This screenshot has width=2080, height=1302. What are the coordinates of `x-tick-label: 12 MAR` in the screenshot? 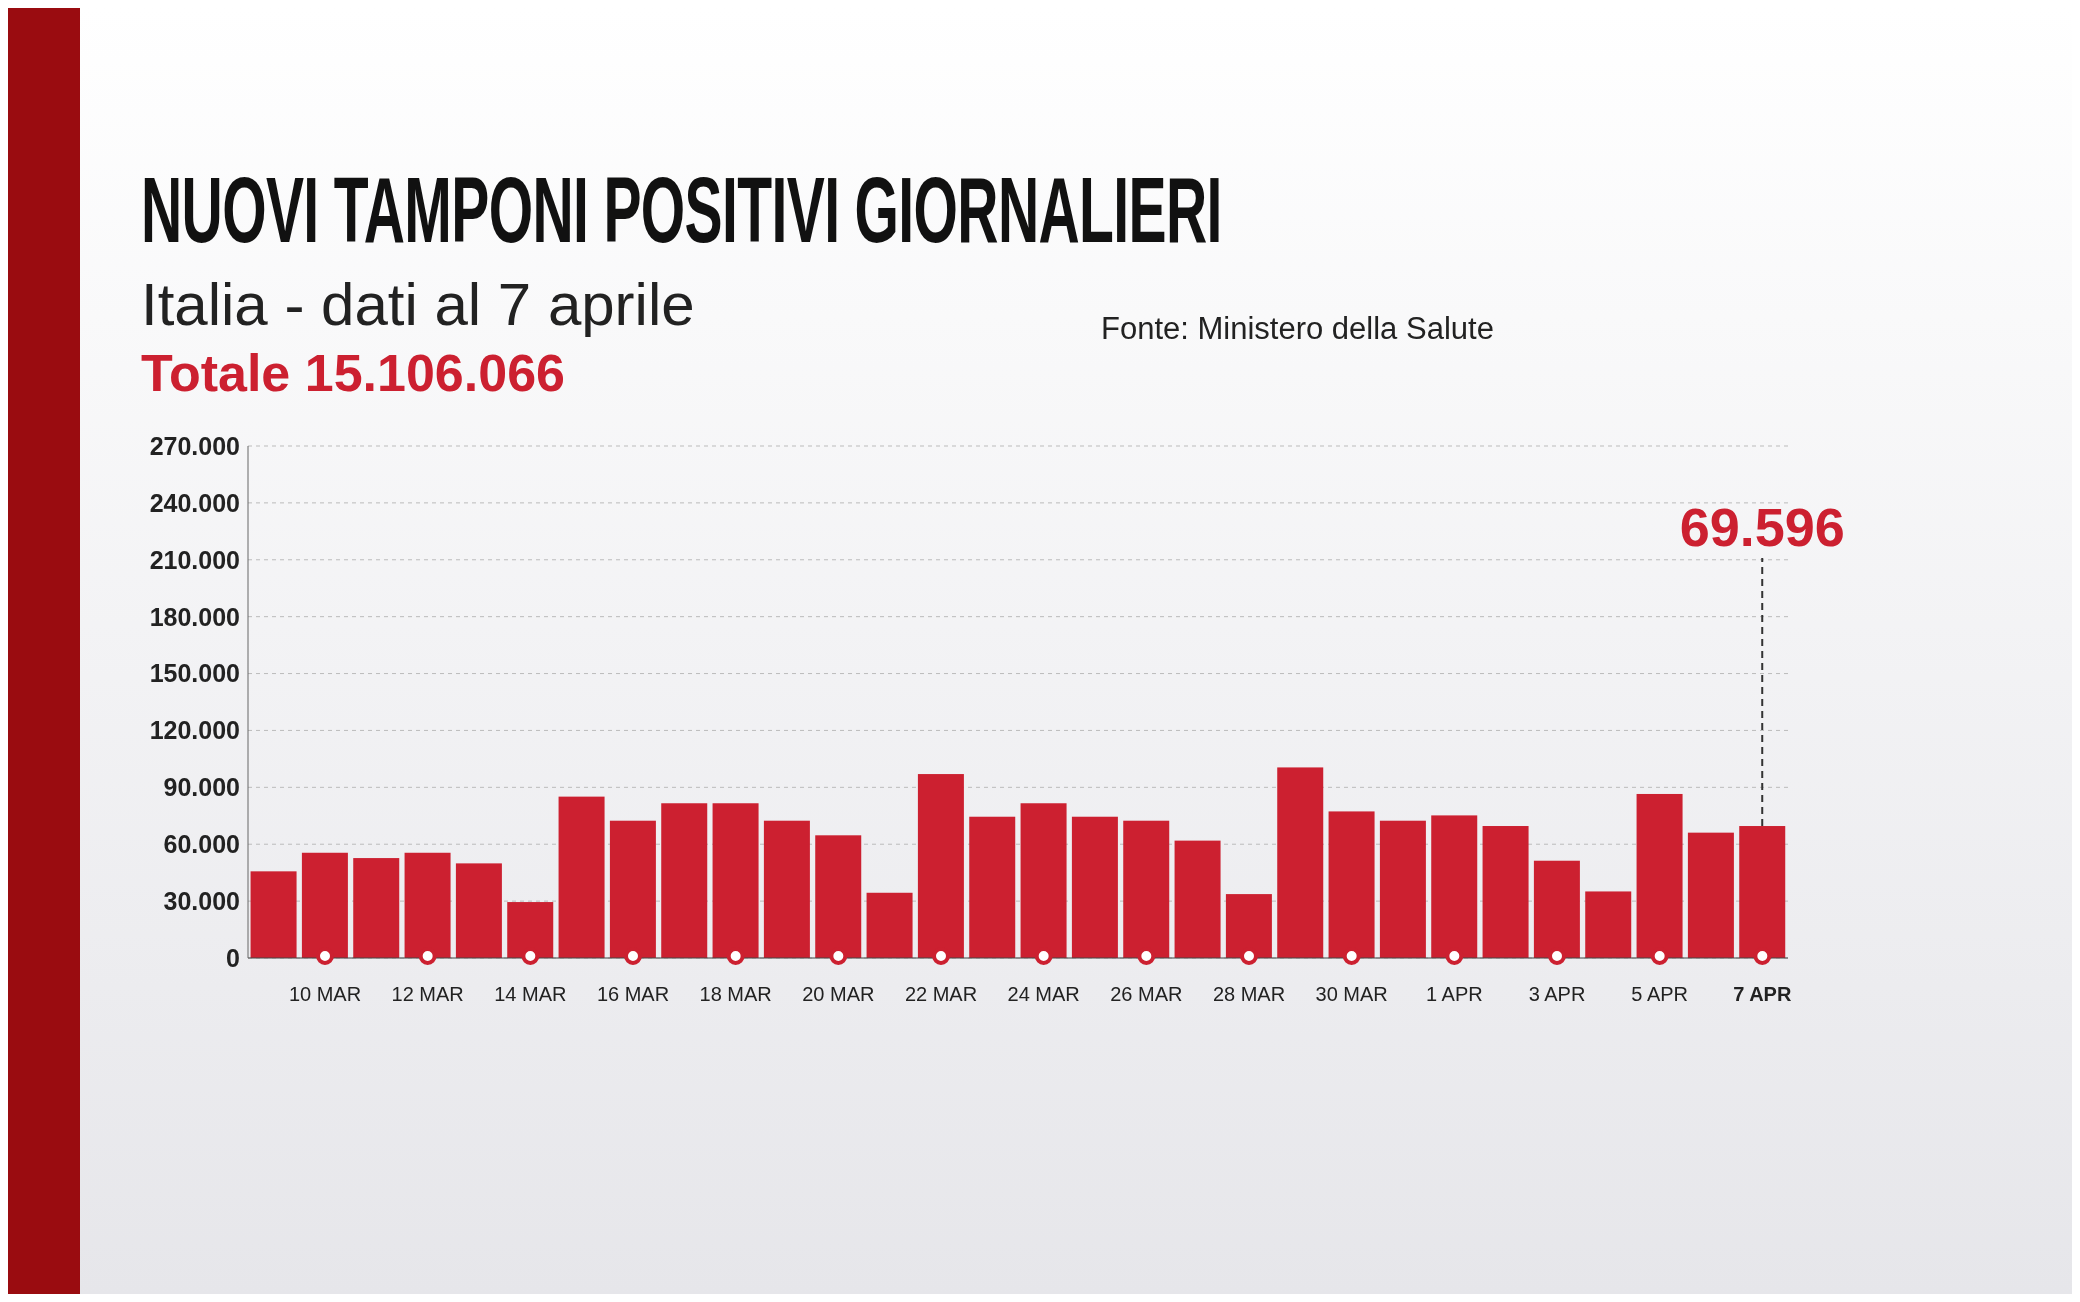 It's located at (427, 994).